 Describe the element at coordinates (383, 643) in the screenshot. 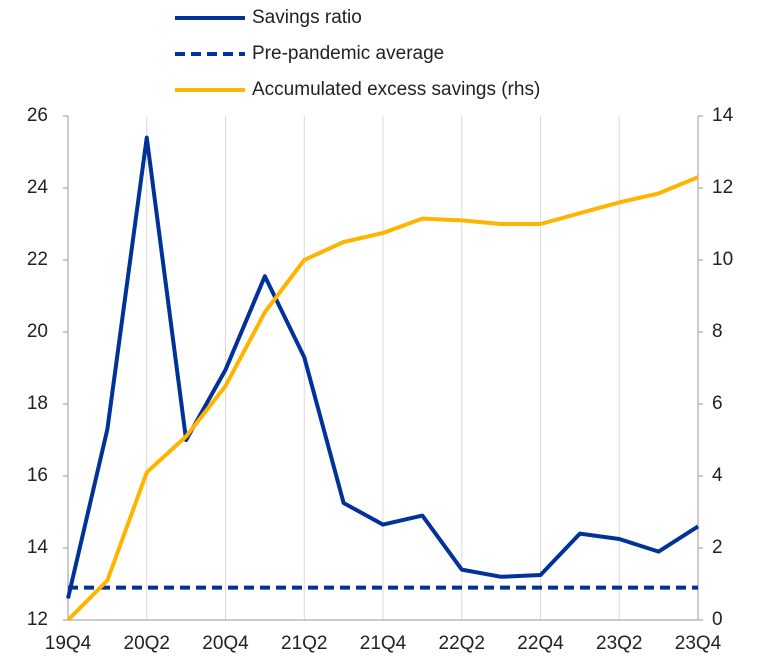

I see `x-tick-label: 21Q4` at that location.